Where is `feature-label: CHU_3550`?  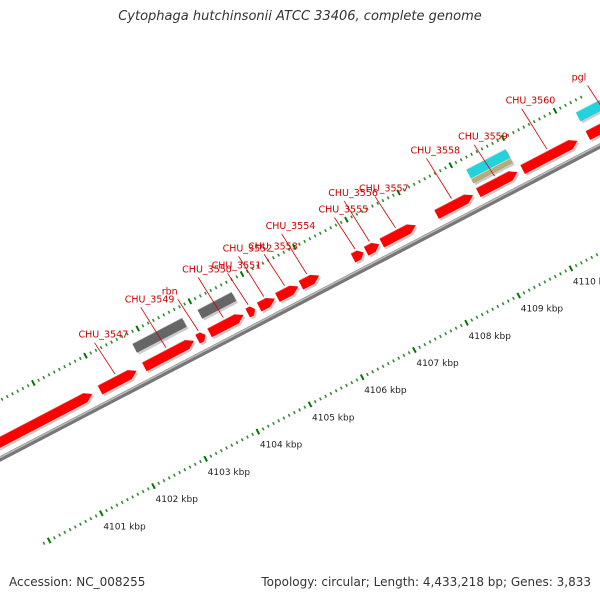 feature-label: CHU_3550 is located at coordinates (207, 269).